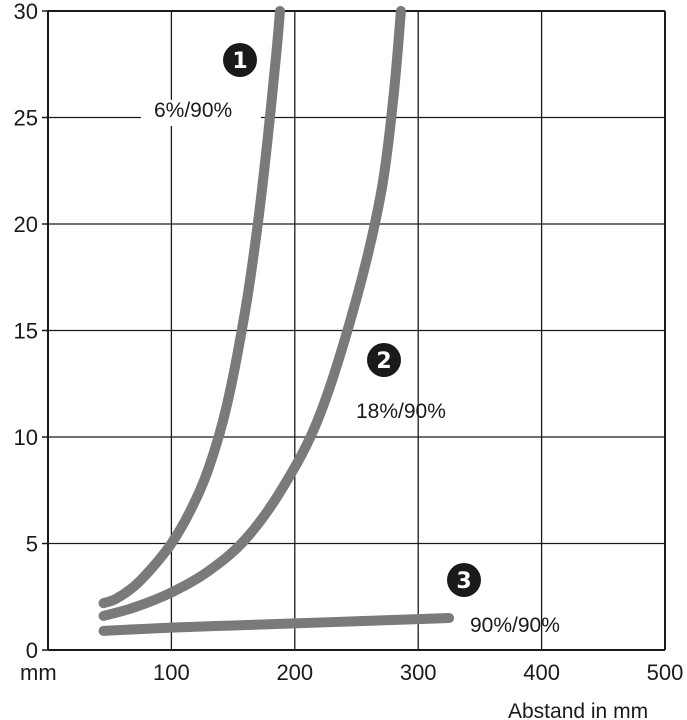 This screenshot has width=687, height=720. What do you see at coordinates (418, 672) in the screenshot?
I see `x-tick-label: 300` at bounding box center [418, 672].